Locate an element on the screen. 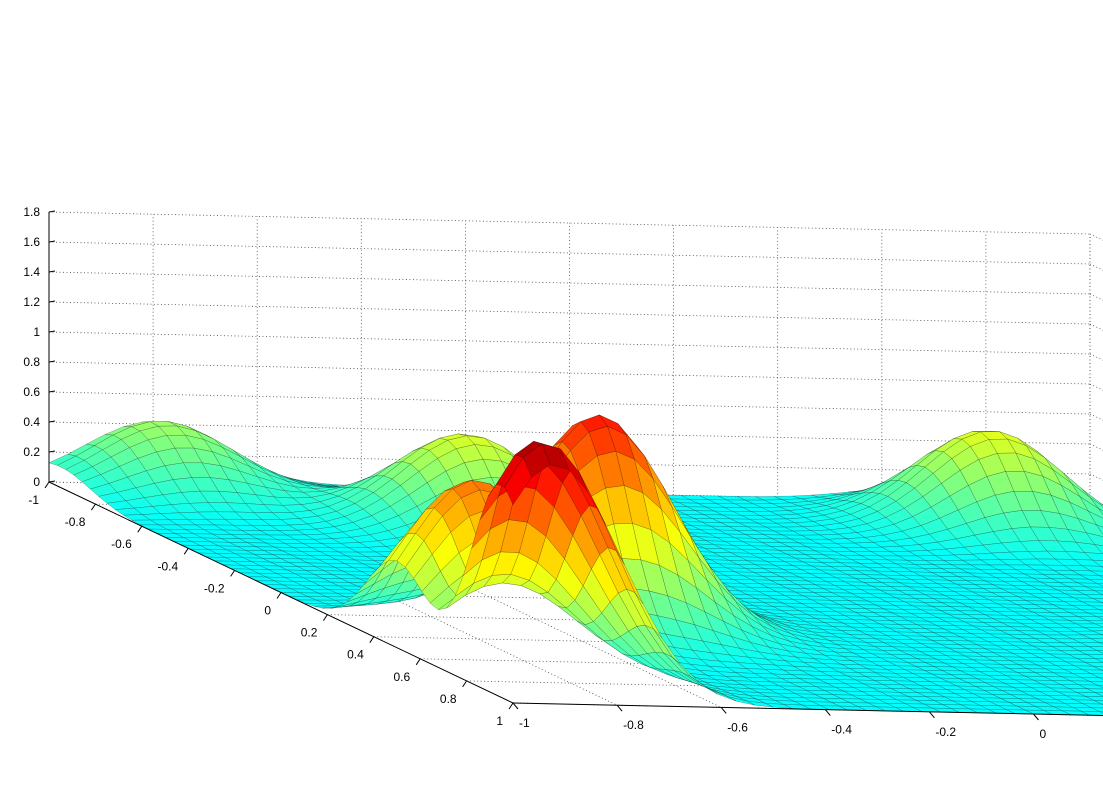 The image size is (1103, 786). x-tick-label: -1 is located at coordinates (33, 500).